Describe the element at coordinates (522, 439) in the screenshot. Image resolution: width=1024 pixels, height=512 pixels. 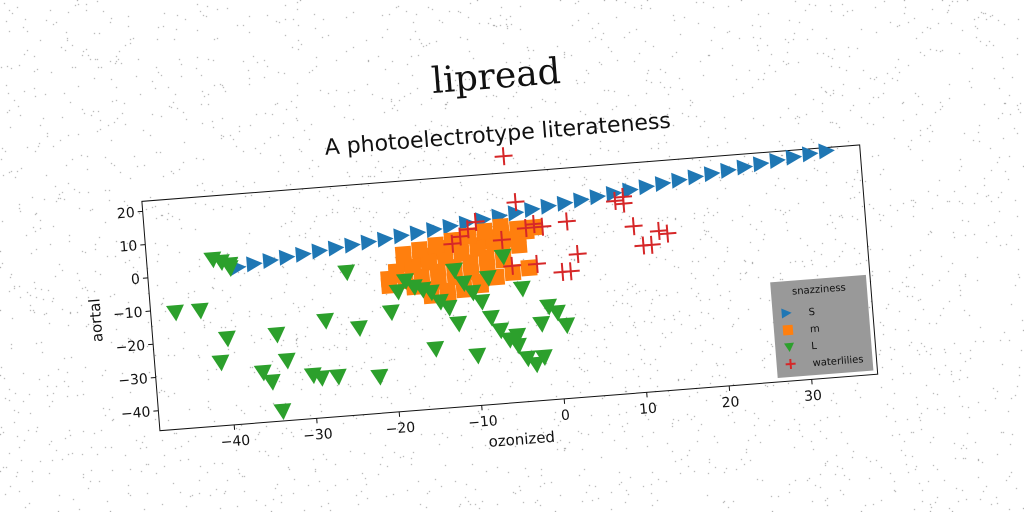
I see `x-axis-label: ozonized` at that location.